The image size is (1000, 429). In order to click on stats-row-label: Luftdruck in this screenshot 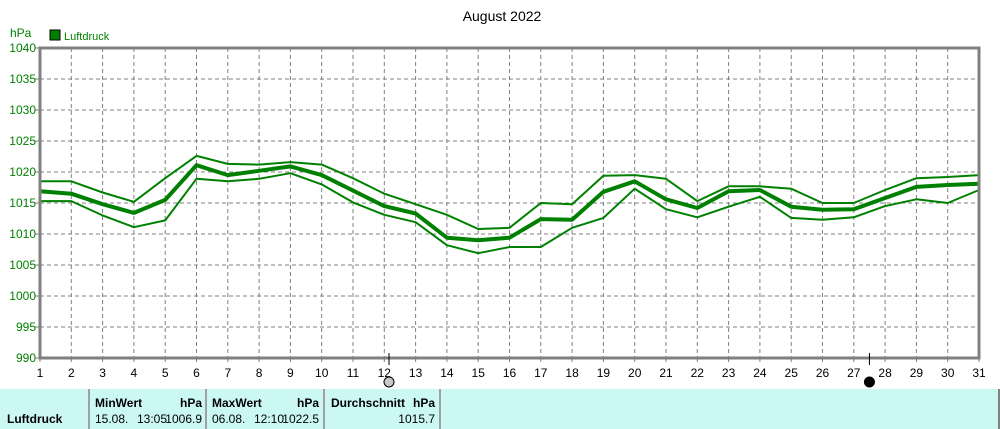, I will do `click(35, 419)`.